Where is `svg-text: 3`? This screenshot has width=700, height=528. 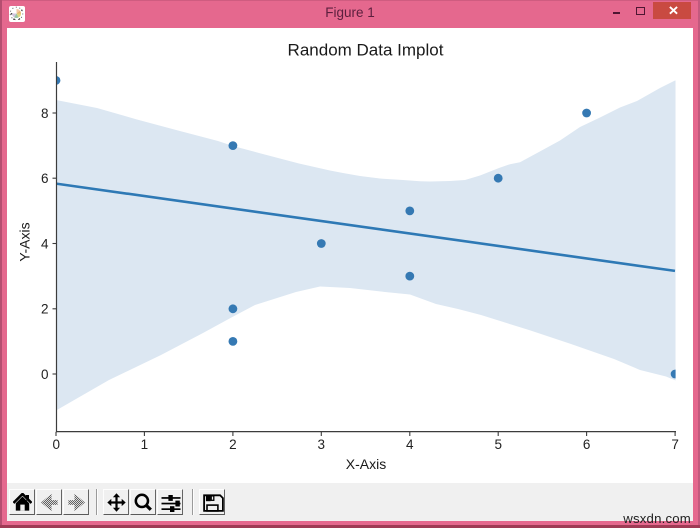 svg-text: 3 is located at coordinates (322, 444).